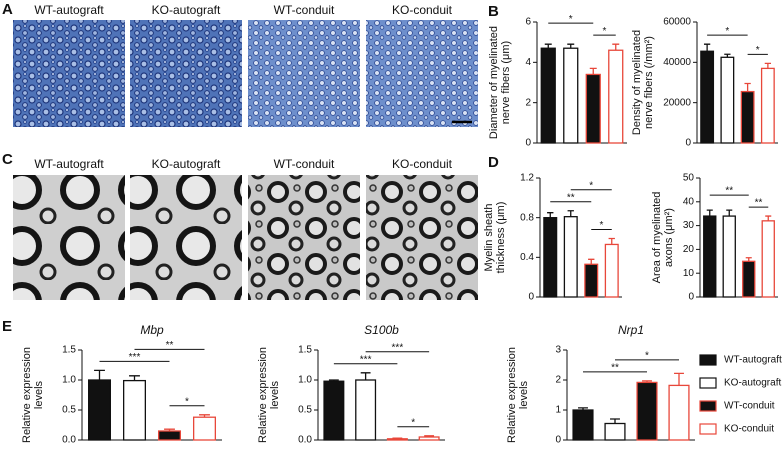 The width and height of the screenshot is (784, 454). What do you see at coordinates (493, 11) in the screenshot?
I see `panel-label: B` at bounding box center [493, 11].